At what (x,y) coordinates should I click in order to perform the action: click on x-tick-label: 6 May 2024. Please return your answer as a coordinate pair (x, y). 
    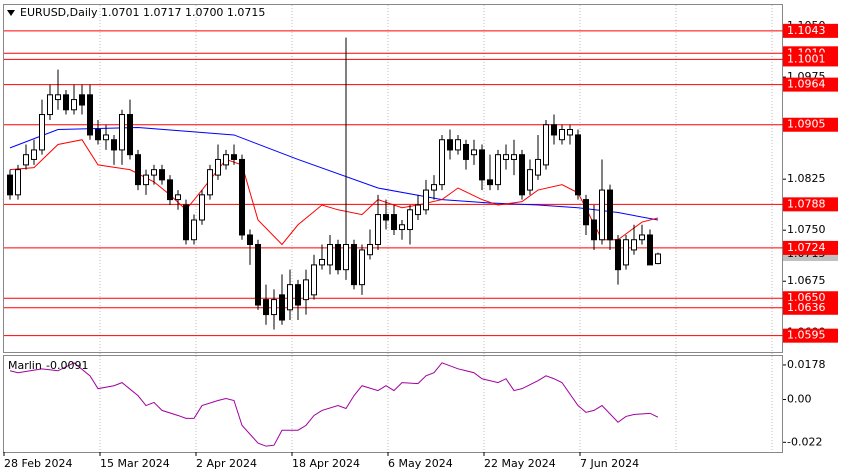
    Looking at the image, I should click on (420, 463).